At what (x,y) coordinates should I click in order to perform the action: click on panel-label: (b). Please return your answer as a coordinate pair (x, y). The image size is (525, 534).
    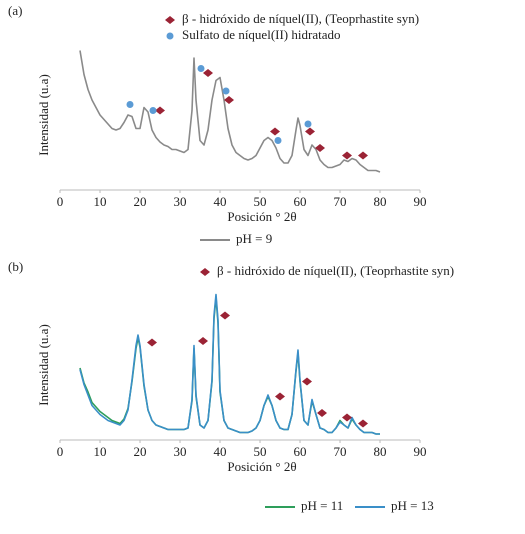
    Looking at the image, I should click on (15, 266).